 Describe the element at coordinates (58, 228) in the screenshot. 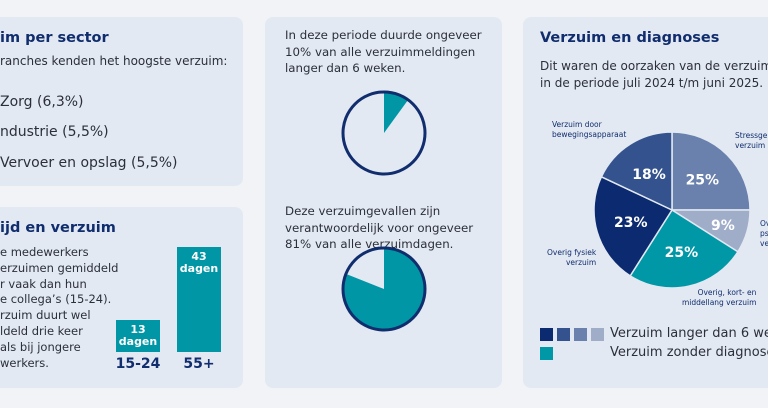

I see `age-title: ijd en verzuim` at that location.